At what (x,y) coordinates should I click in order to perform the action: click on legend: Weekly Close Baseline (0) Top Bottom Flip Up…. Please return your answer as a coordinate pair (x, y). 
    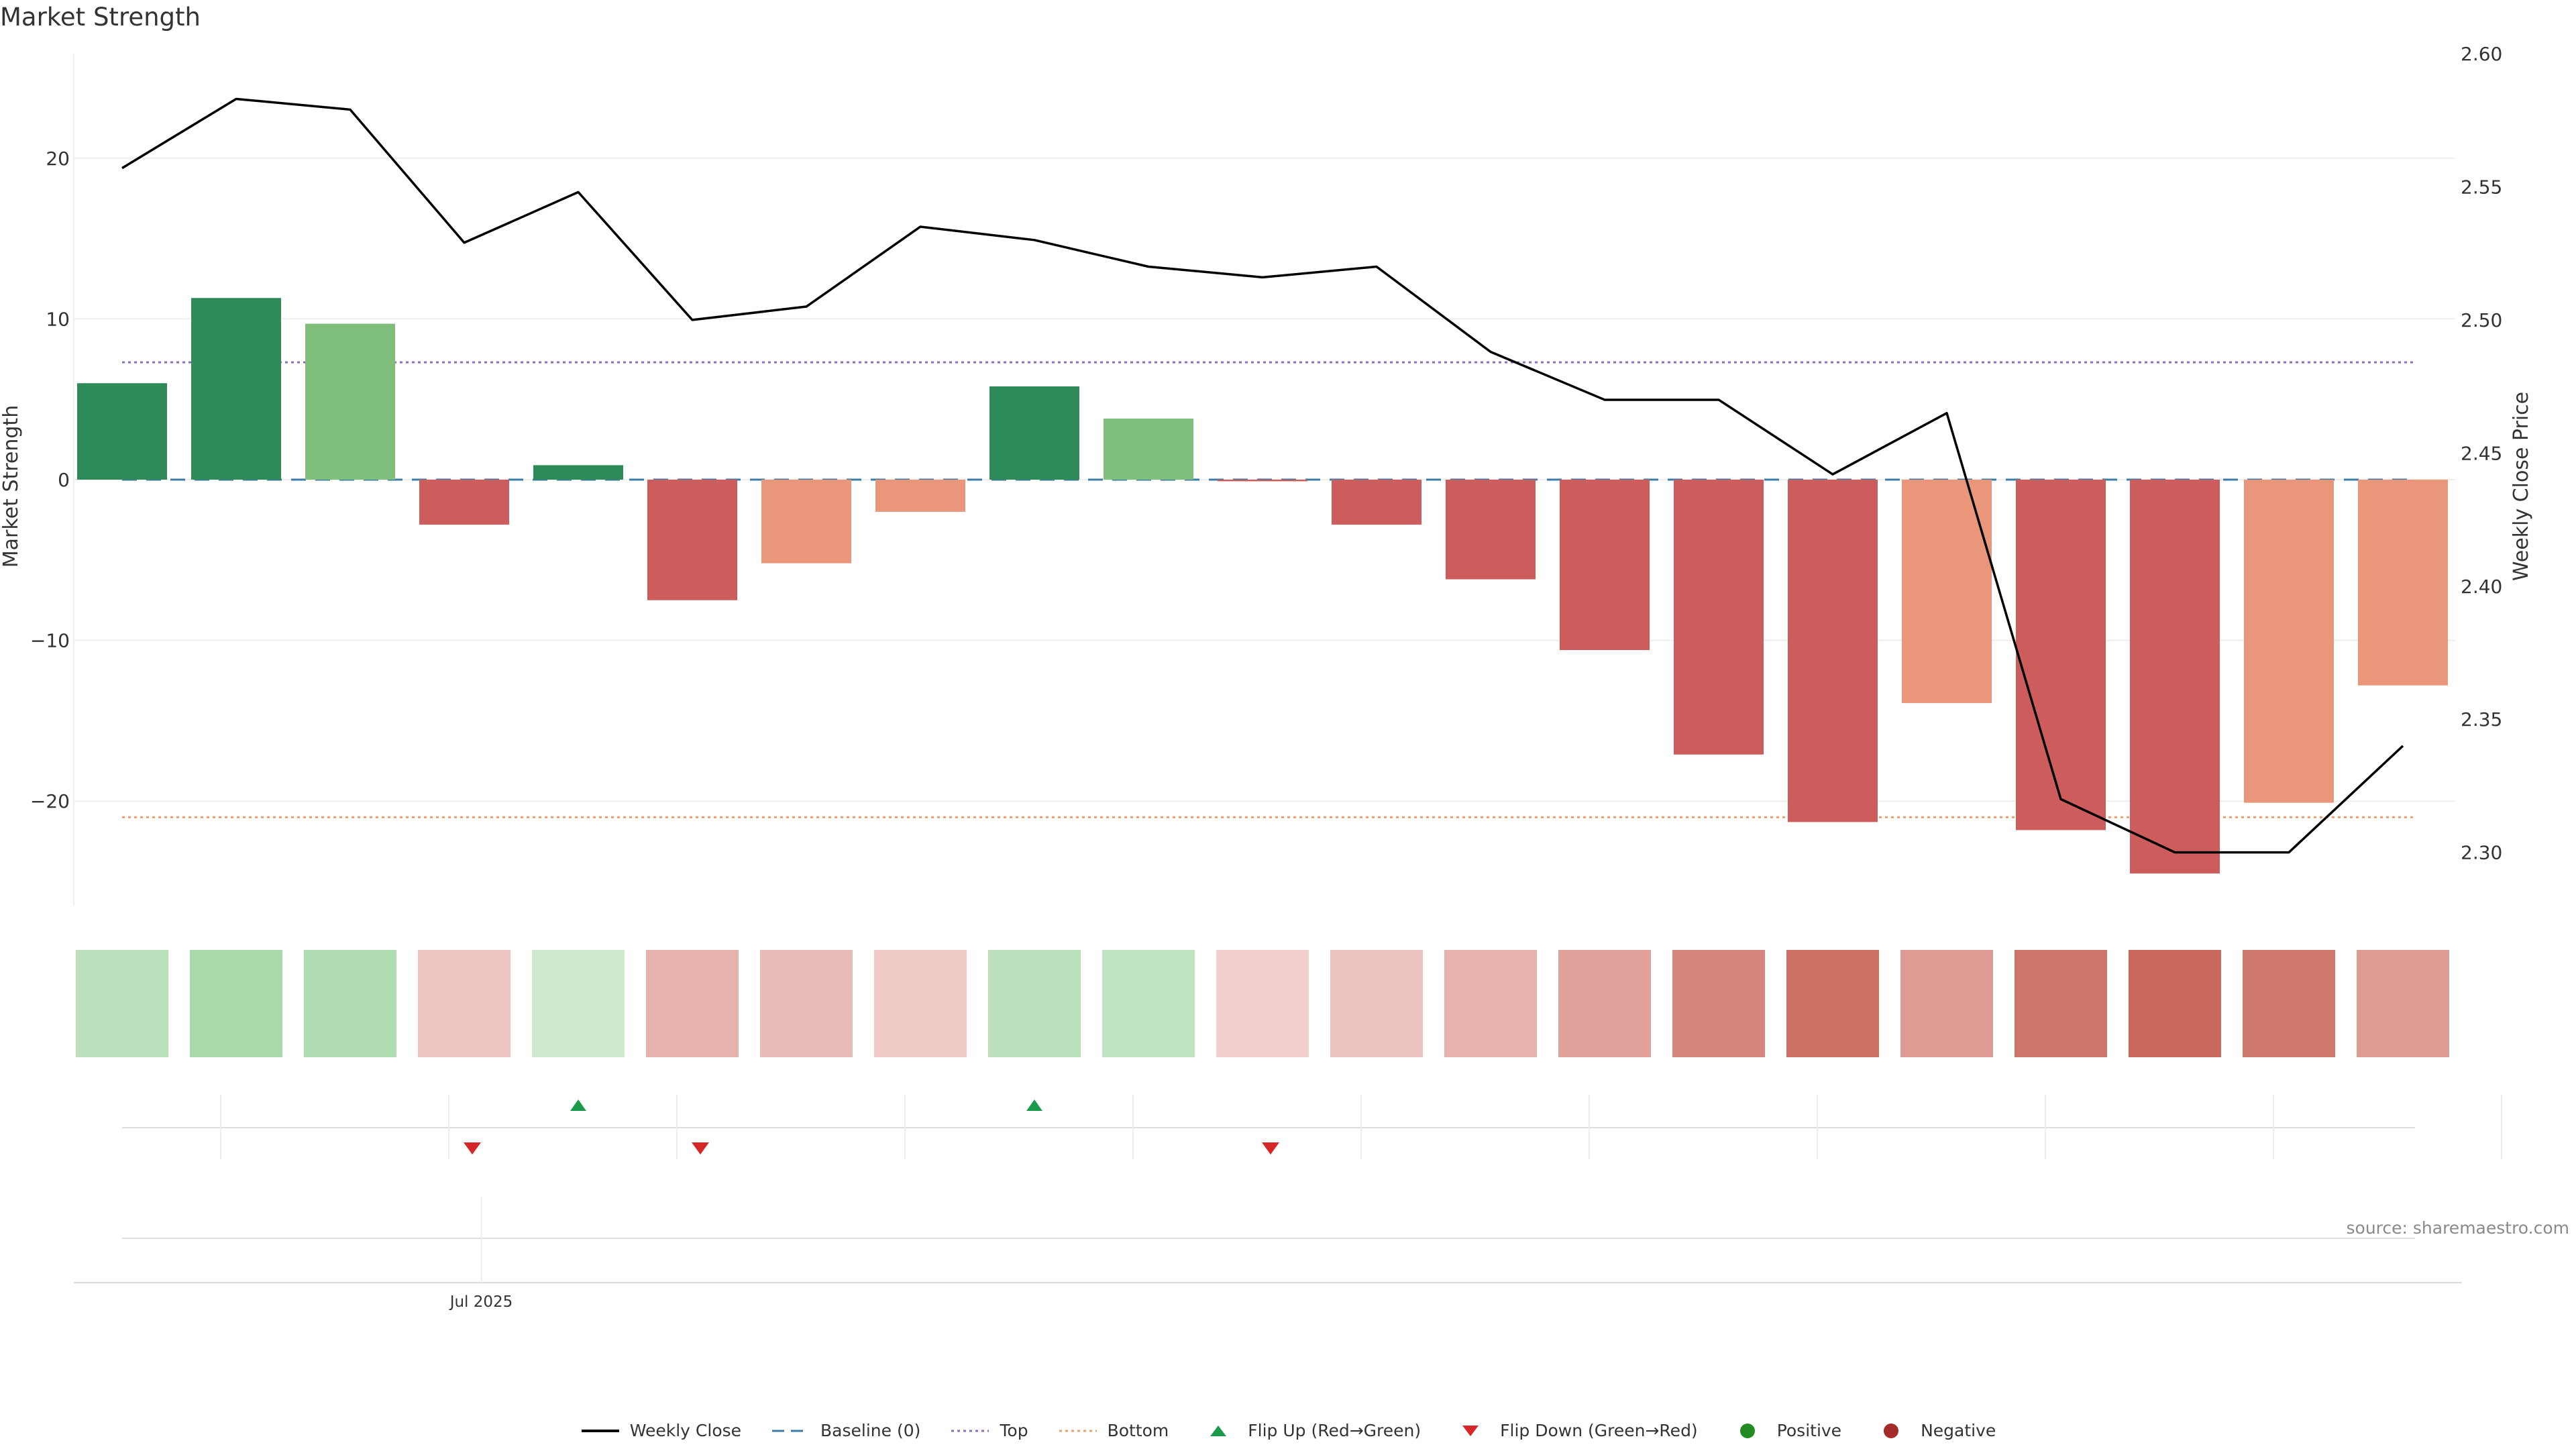
    Looking at the image, I should click on (1288, 1430).